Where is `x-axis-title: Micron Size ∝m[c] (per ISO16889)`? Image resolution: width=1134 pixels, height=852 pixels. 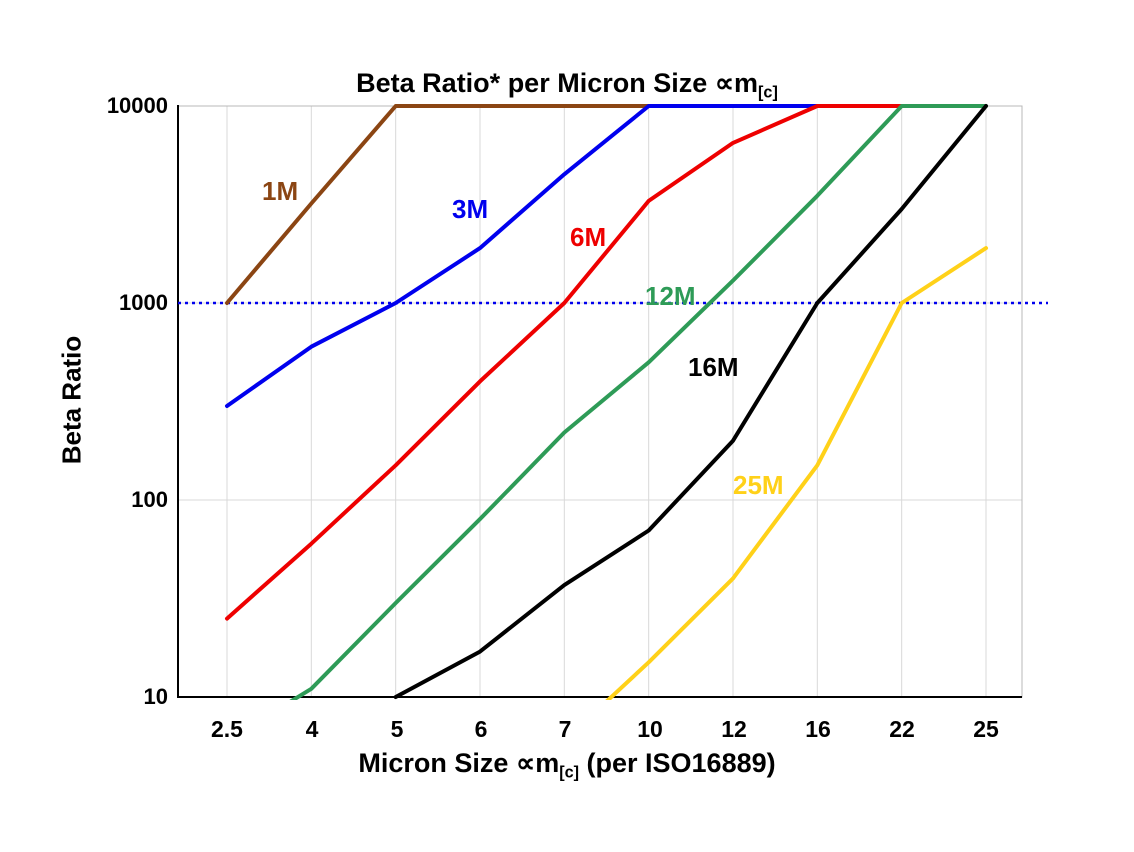
x-axis-title: Micron Size ∝m[c] (per ISO16889) is located at coordinates (567, 765).